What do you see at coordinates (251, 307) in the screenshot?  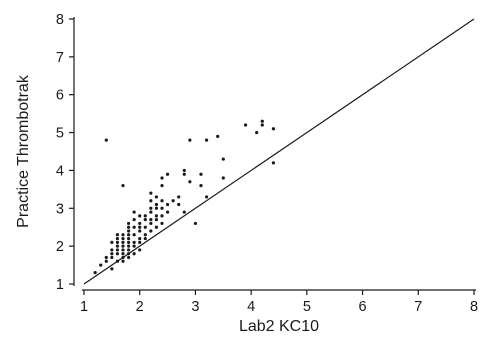 I see `x-tick-label: 4` at bounding box center [251, 307].